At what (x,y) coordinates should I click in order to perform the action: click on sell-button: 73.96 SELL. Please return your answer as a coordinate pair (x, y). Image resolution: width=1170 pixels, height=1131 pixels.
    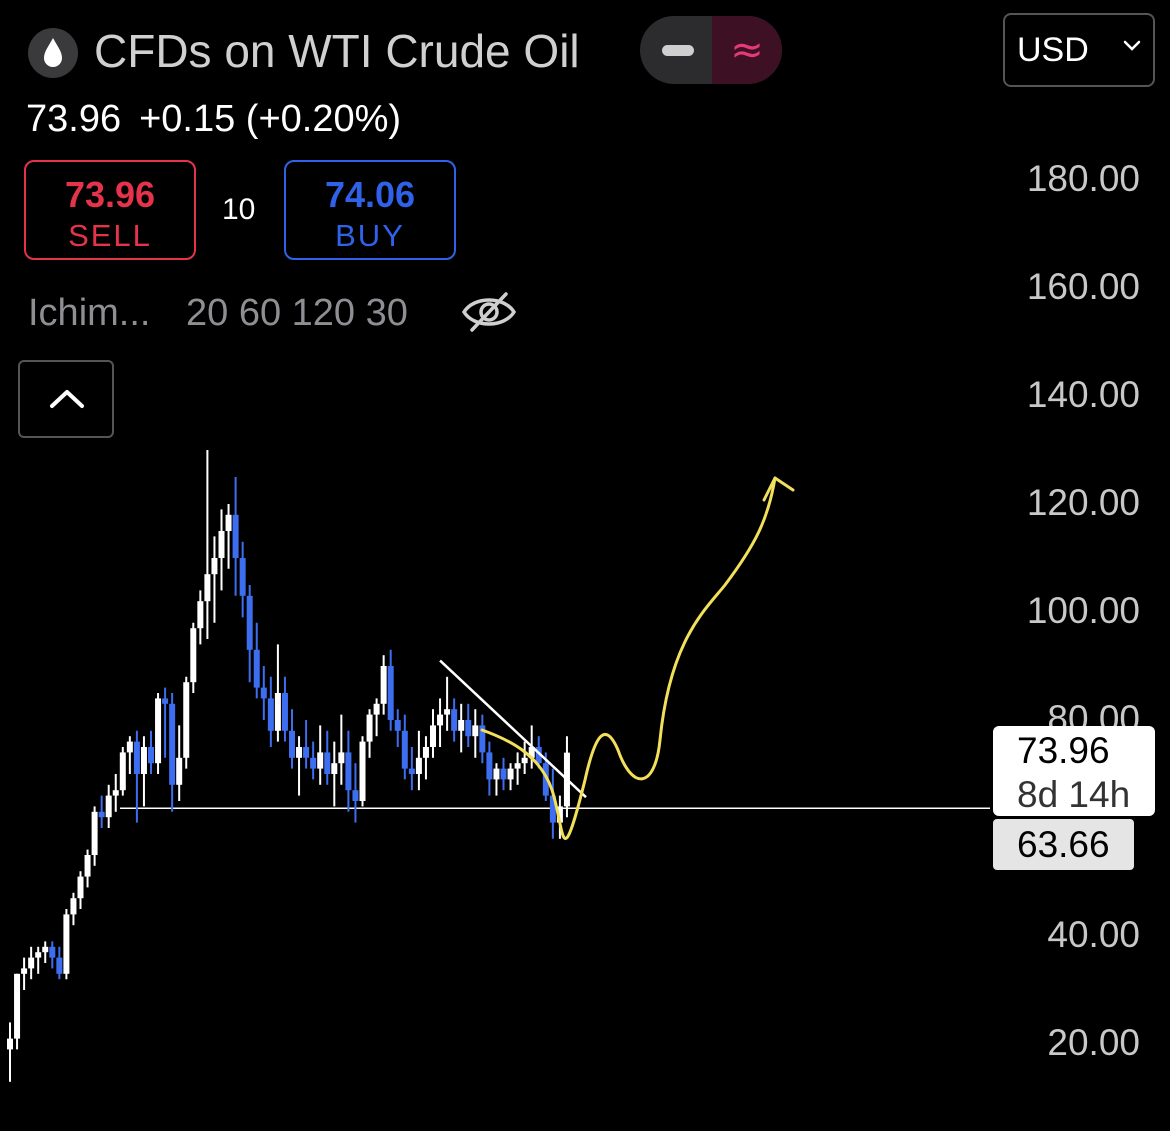
    Looking at the image, I should click on (110, 210).